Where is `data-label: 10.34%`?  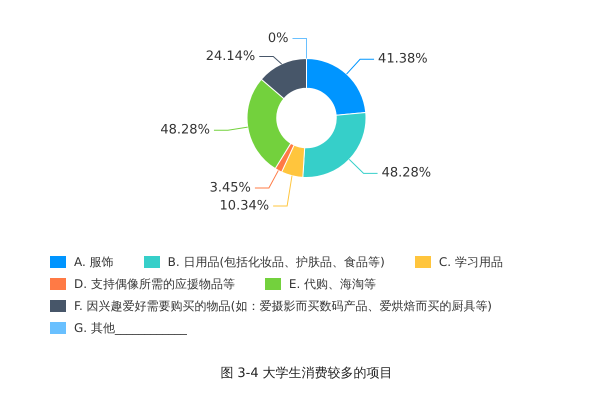
data-label: 10.34% is located at coordinates (245, 206).